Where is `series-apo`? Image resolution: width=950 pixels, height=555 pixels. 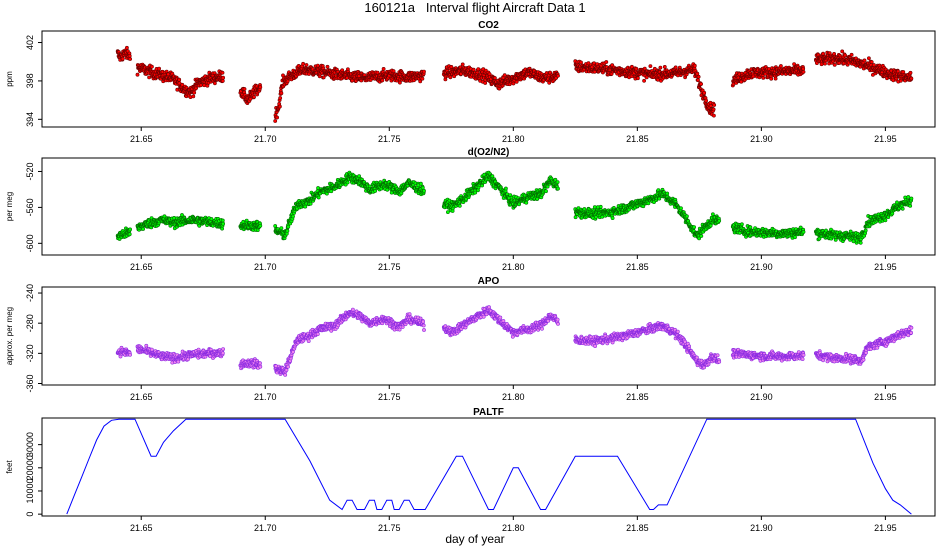 series-apo is located at coordinates (514, 341).